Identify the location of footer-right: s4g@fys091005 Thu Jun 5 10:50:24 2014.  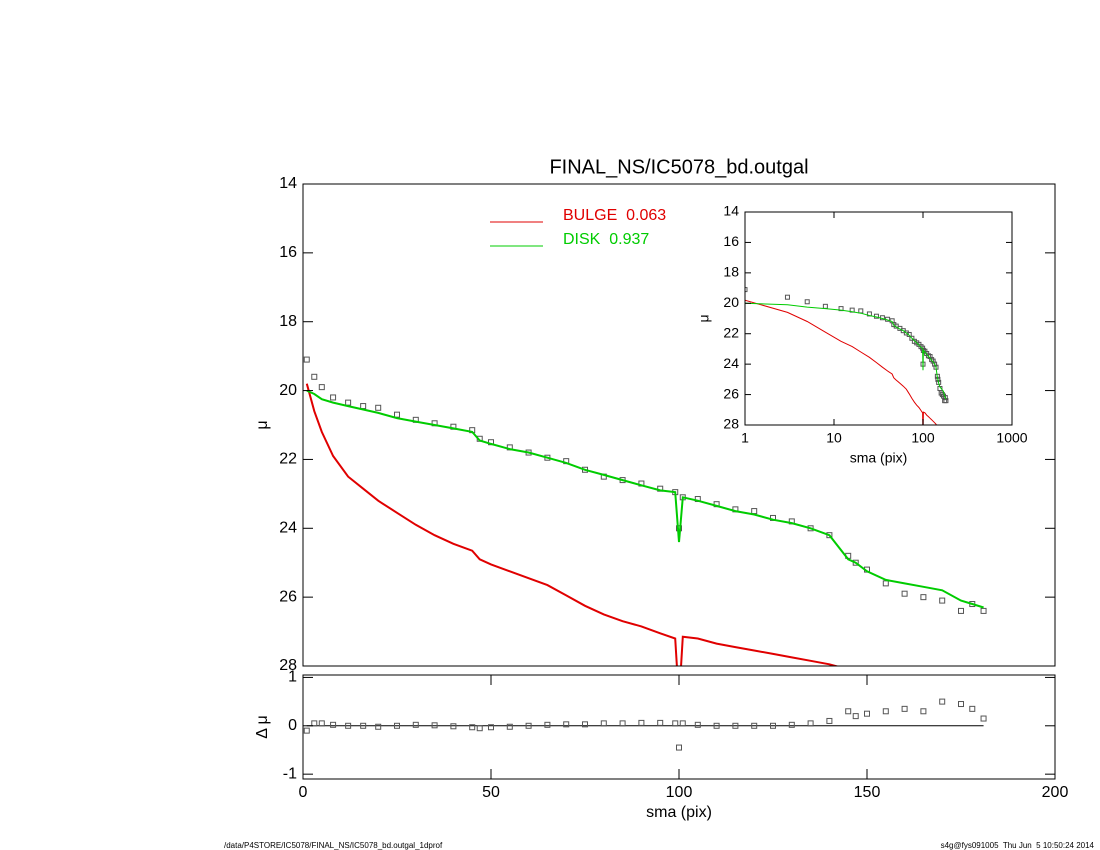
(1018, 845).